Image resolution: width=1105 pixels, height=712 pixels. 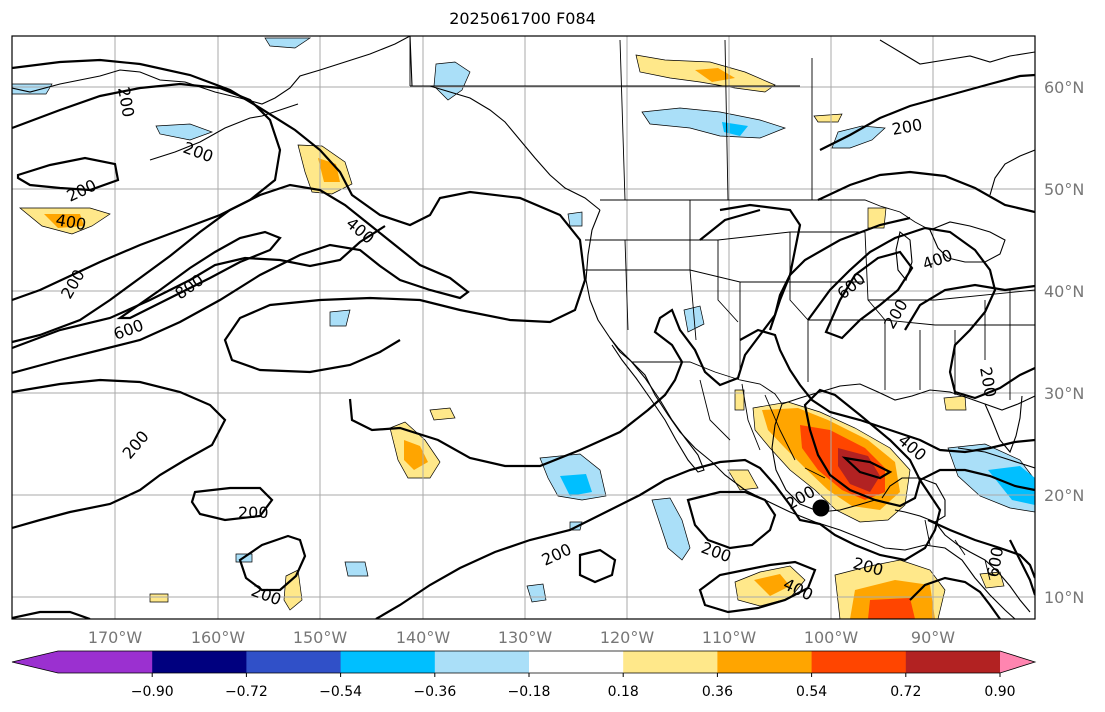 I want to click on colorbar-tick-label: 0.90, so click(x=999, y=692).